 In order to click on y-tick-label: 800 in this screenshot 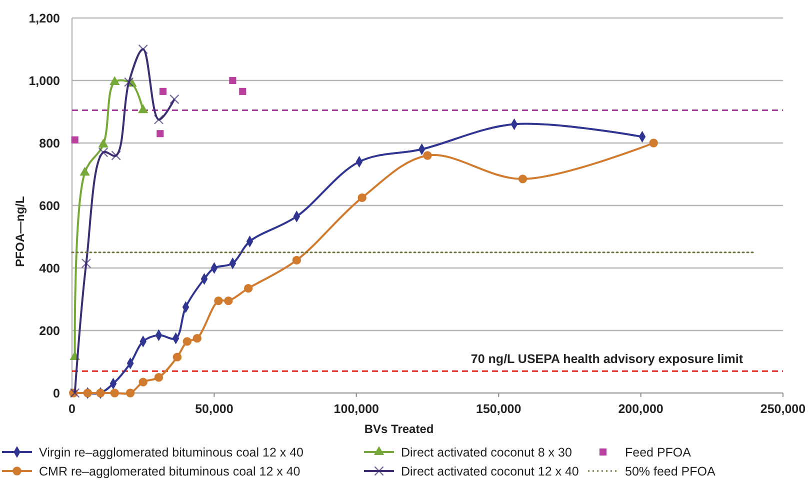, I will do `click(49, 143)`.